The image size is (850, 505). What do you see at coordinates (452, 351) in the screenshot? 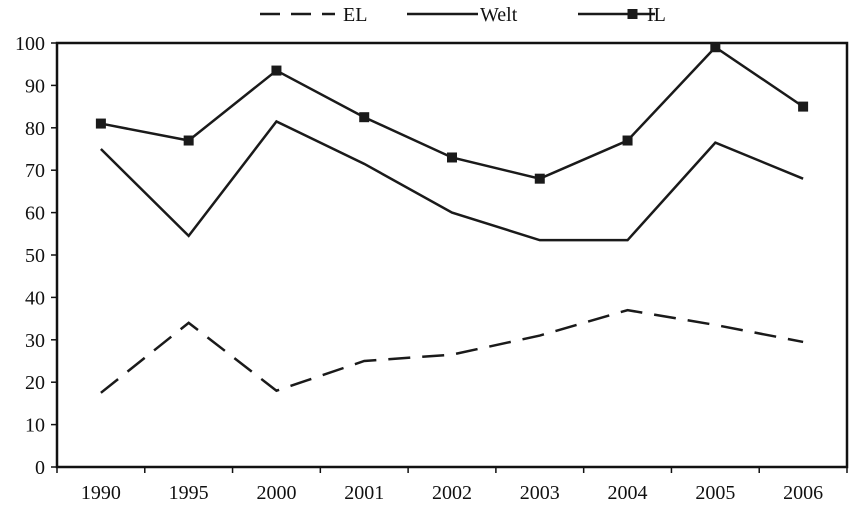
I see `series-line-el` at bounding box center [452, 351].